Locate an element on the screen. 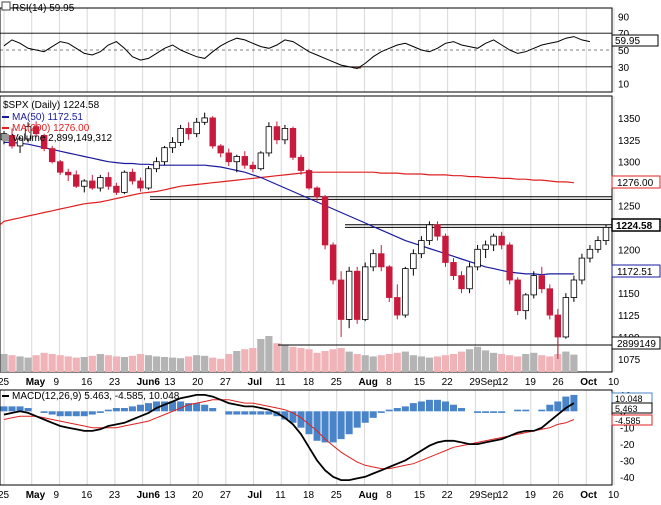 The width and height of the screenshot is (661, 505). rsi-legend-box is located at coordinates (6, 6).